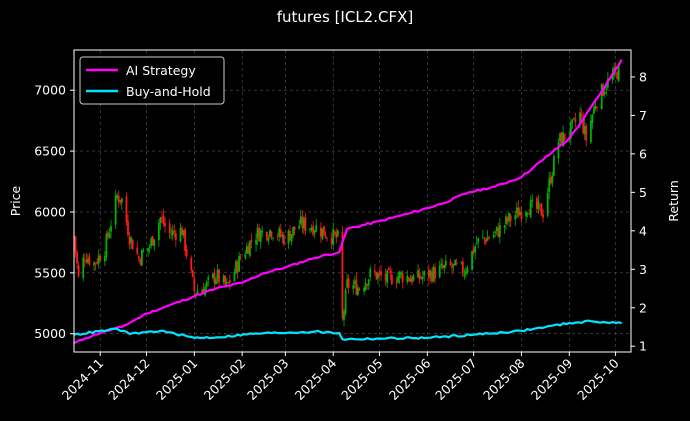 Image resolution: width=690 pixels, height=421 pixels. What do you see at coordinates (50, 151) in the screenshot?
I see `y-left-tick-label: 6500` at bounding box center [50, 151].